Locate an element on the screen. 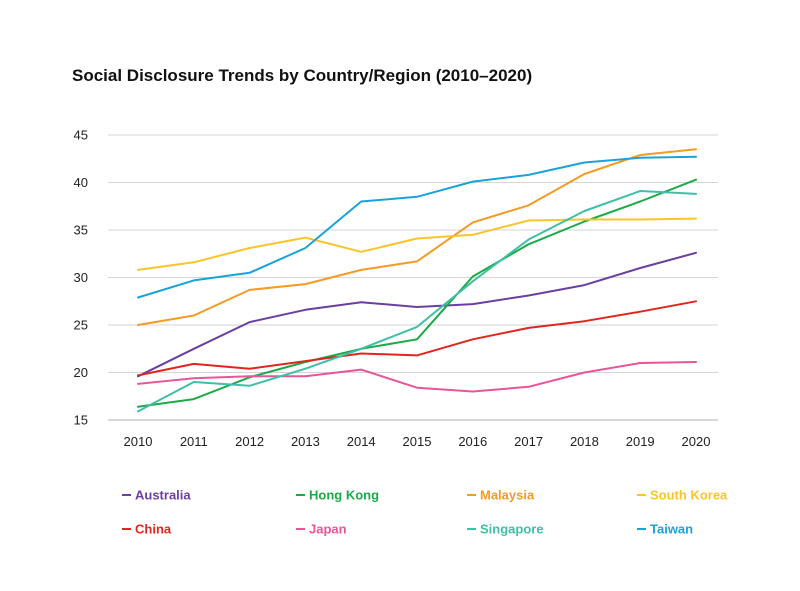 Image resolution: width=800 pixels, height=591 pixels. x-tick-label: 2015 is located at coordinates (417, 441).